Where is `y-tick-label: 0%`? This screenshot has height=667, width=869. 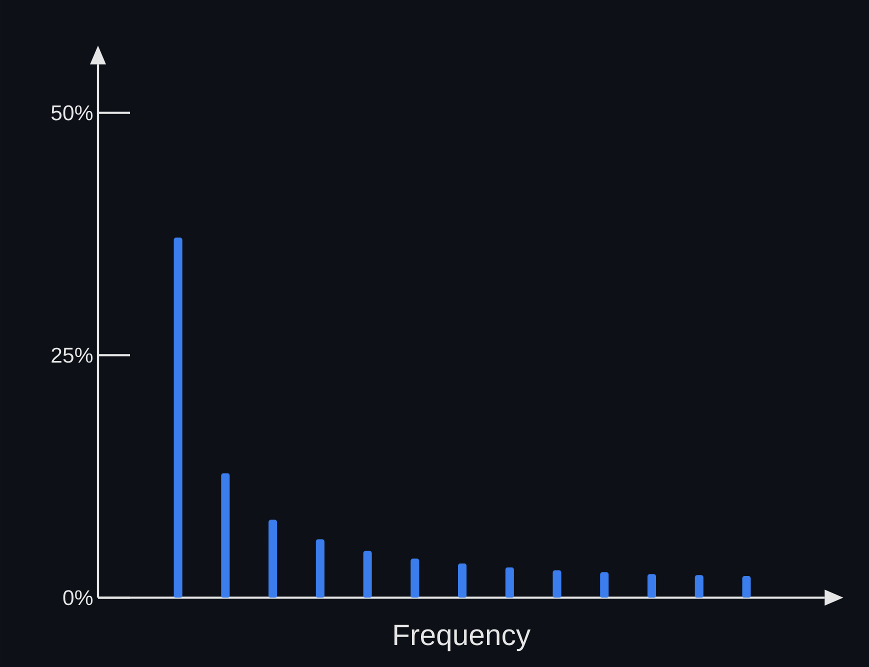
y-tick-label: 0% is located at coordinates (78, 598).